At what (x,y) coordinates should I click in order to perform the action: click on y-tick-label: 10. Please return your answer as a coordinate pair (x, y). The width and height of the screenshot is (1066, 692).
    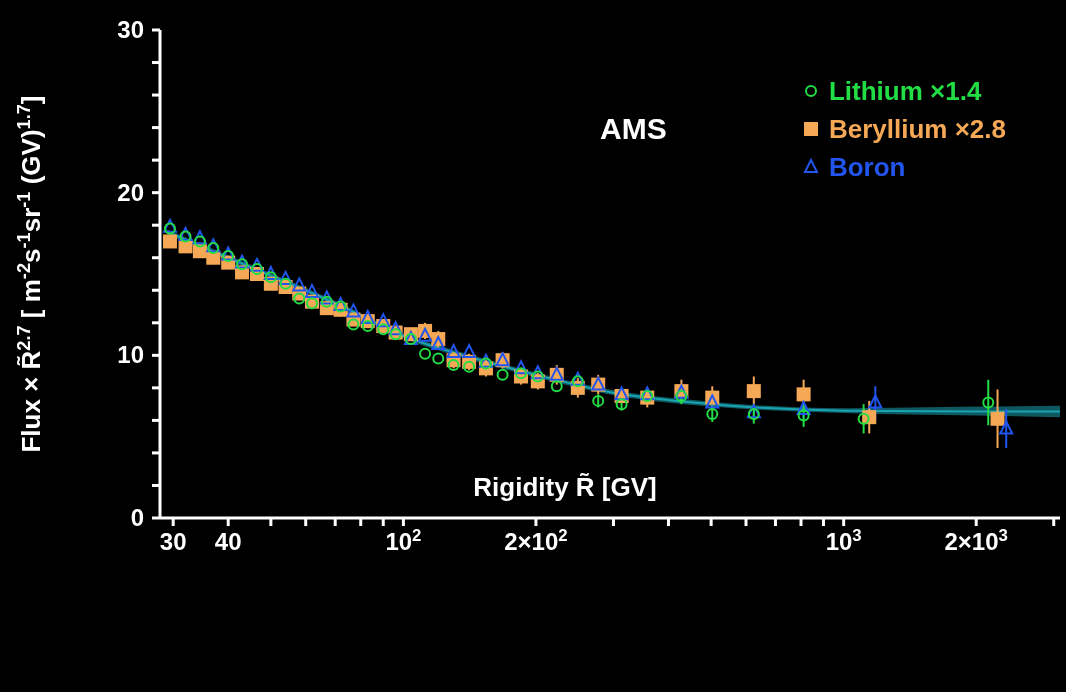
    Looking at the image, I should click on (130, 355).